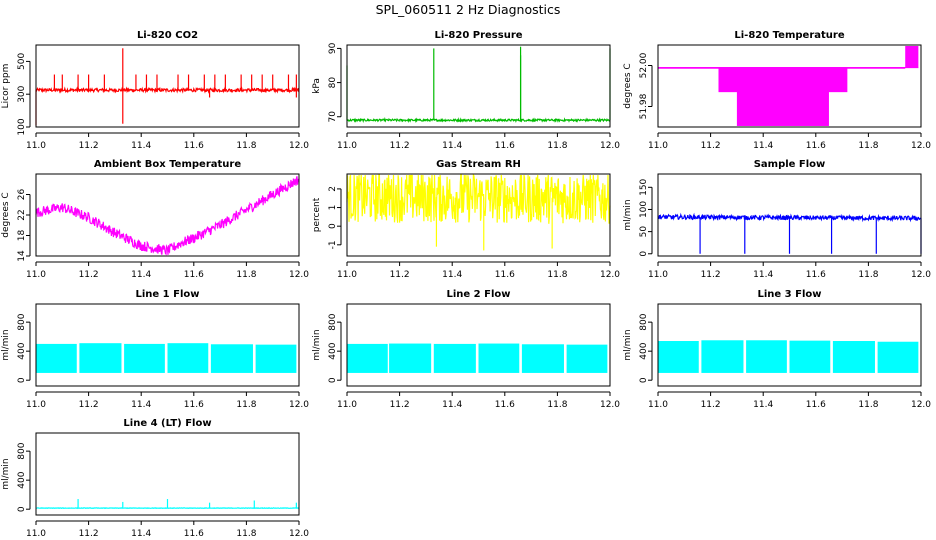 The image size is (936, 540). What do you see at coordinates (194, 405) in the screenshot?
I see `x-tick-label-line1-3: 11.6` at bounding box center [194, 405].